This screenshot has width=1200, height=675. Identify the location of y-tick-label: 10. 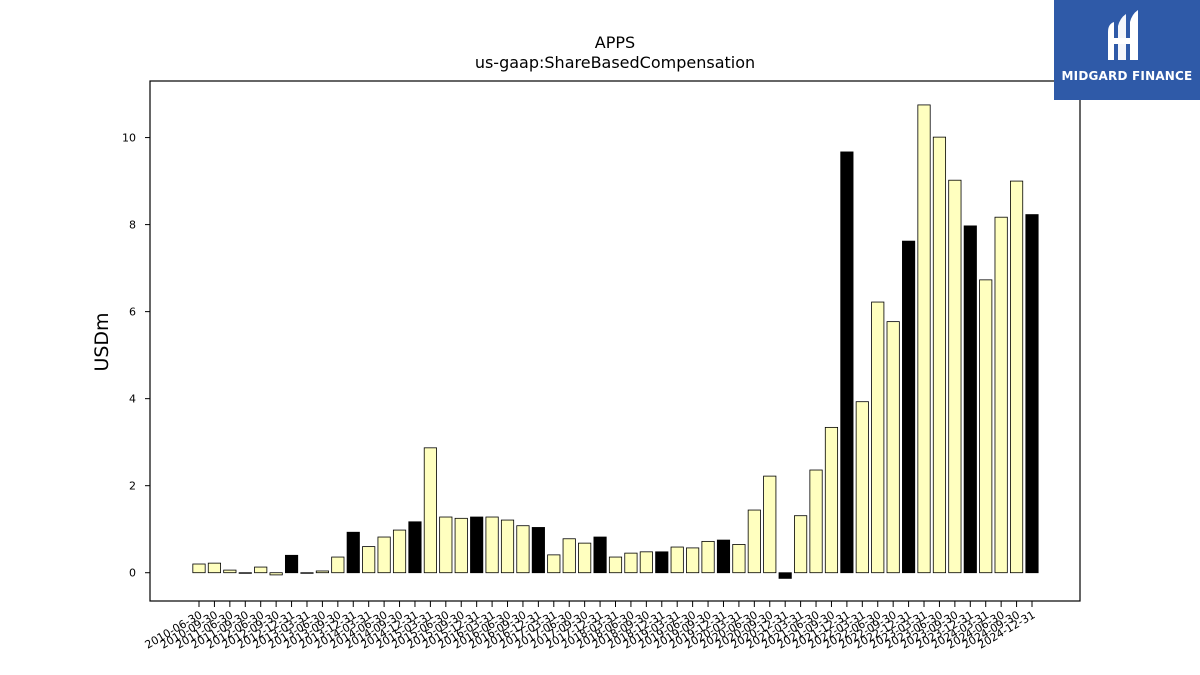
(129, 138).